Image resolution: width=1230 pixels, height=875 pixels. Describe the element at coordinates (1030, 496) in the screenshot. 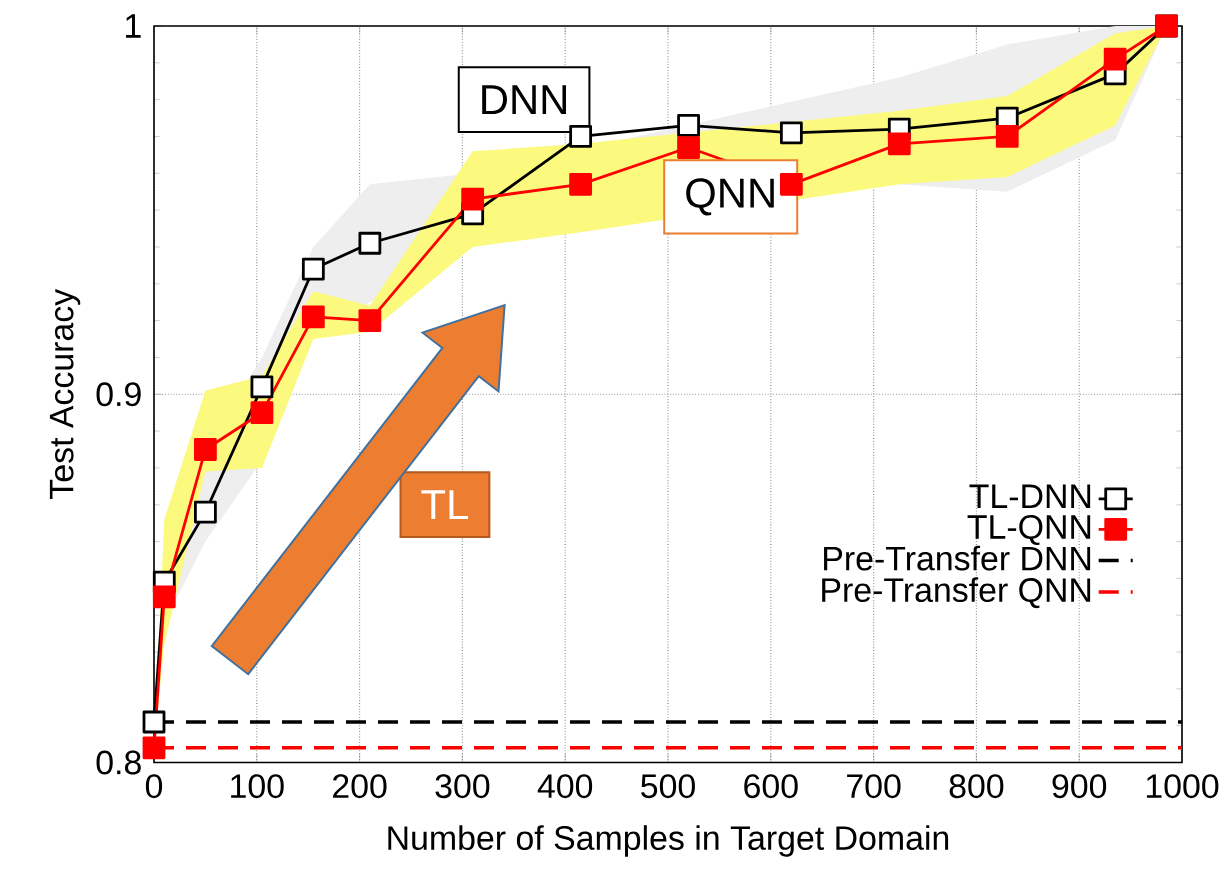

I see `legend-label: TL-DNN` at that location.